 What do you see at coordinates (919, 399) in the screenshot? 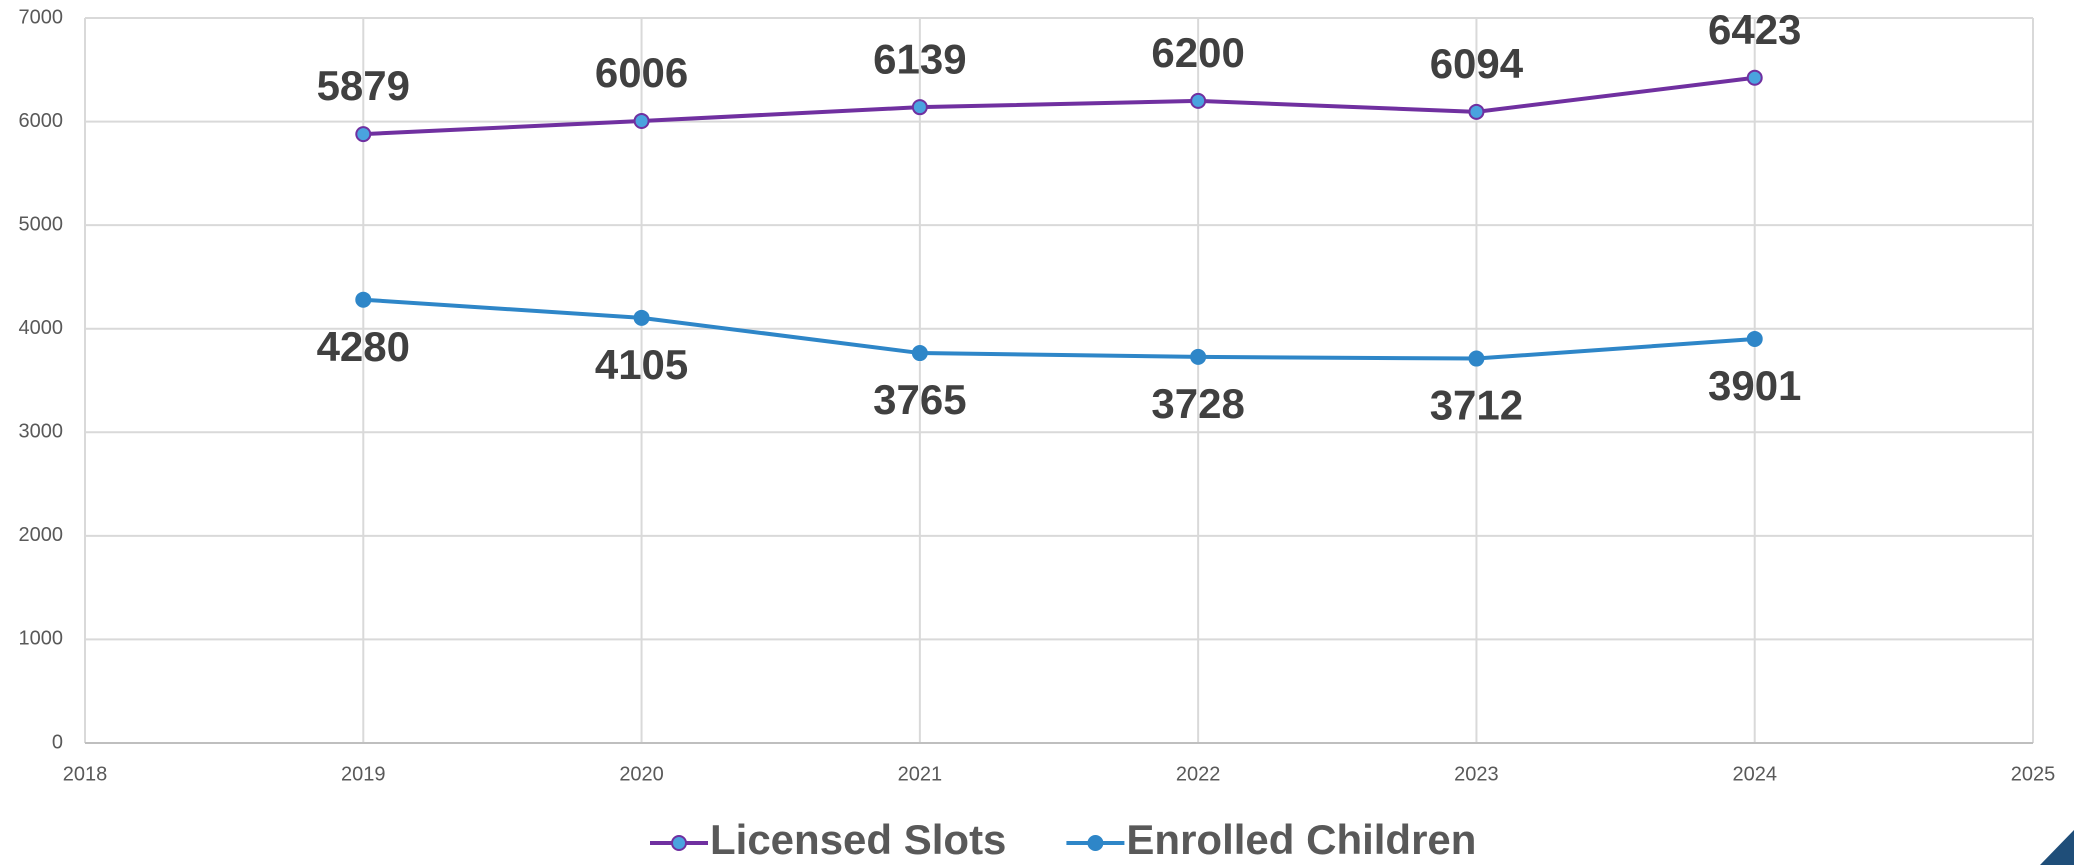
I see `data-label: 3765` at bounding box center [919, 399].